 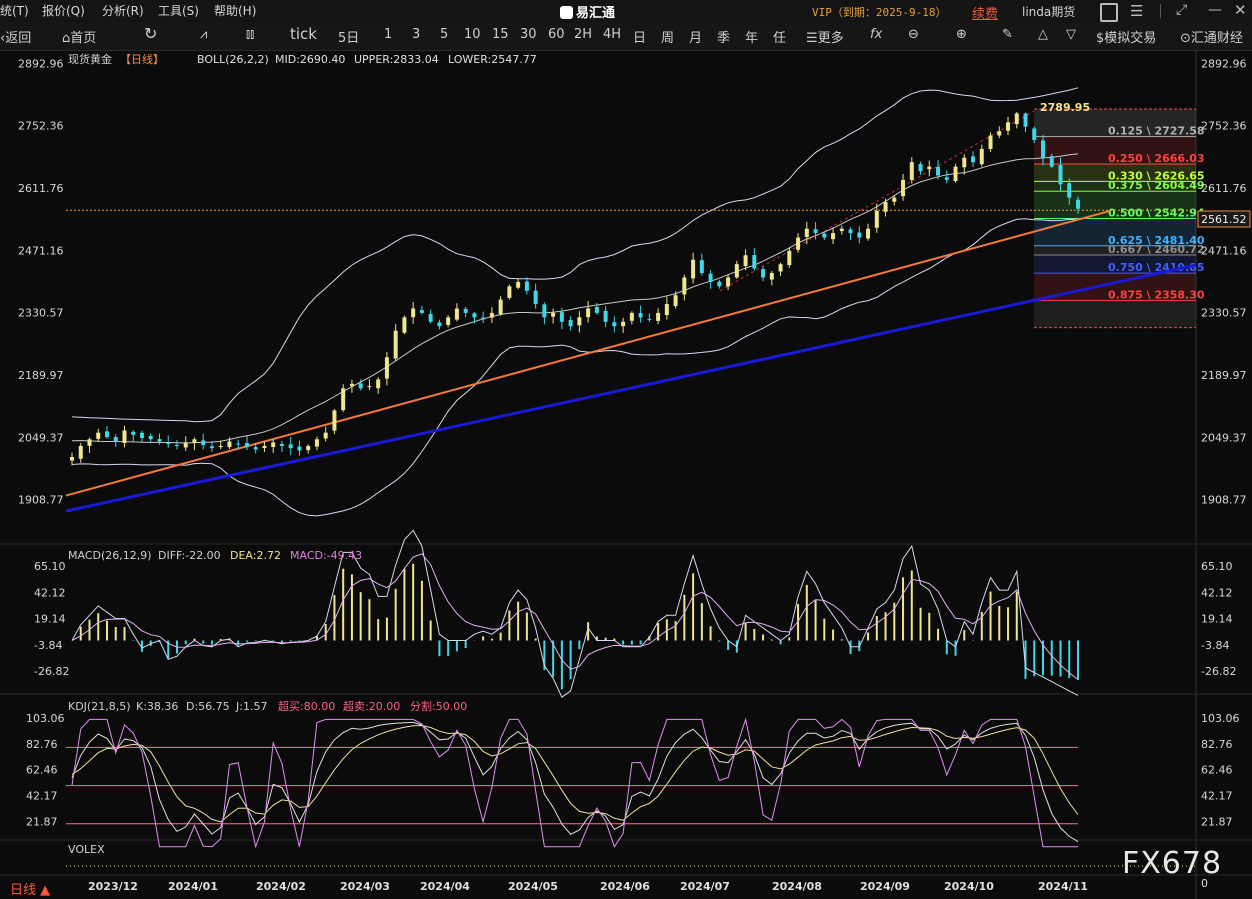 I want to click on menu-quote: 报价(Q), so click(x=63, y=11).